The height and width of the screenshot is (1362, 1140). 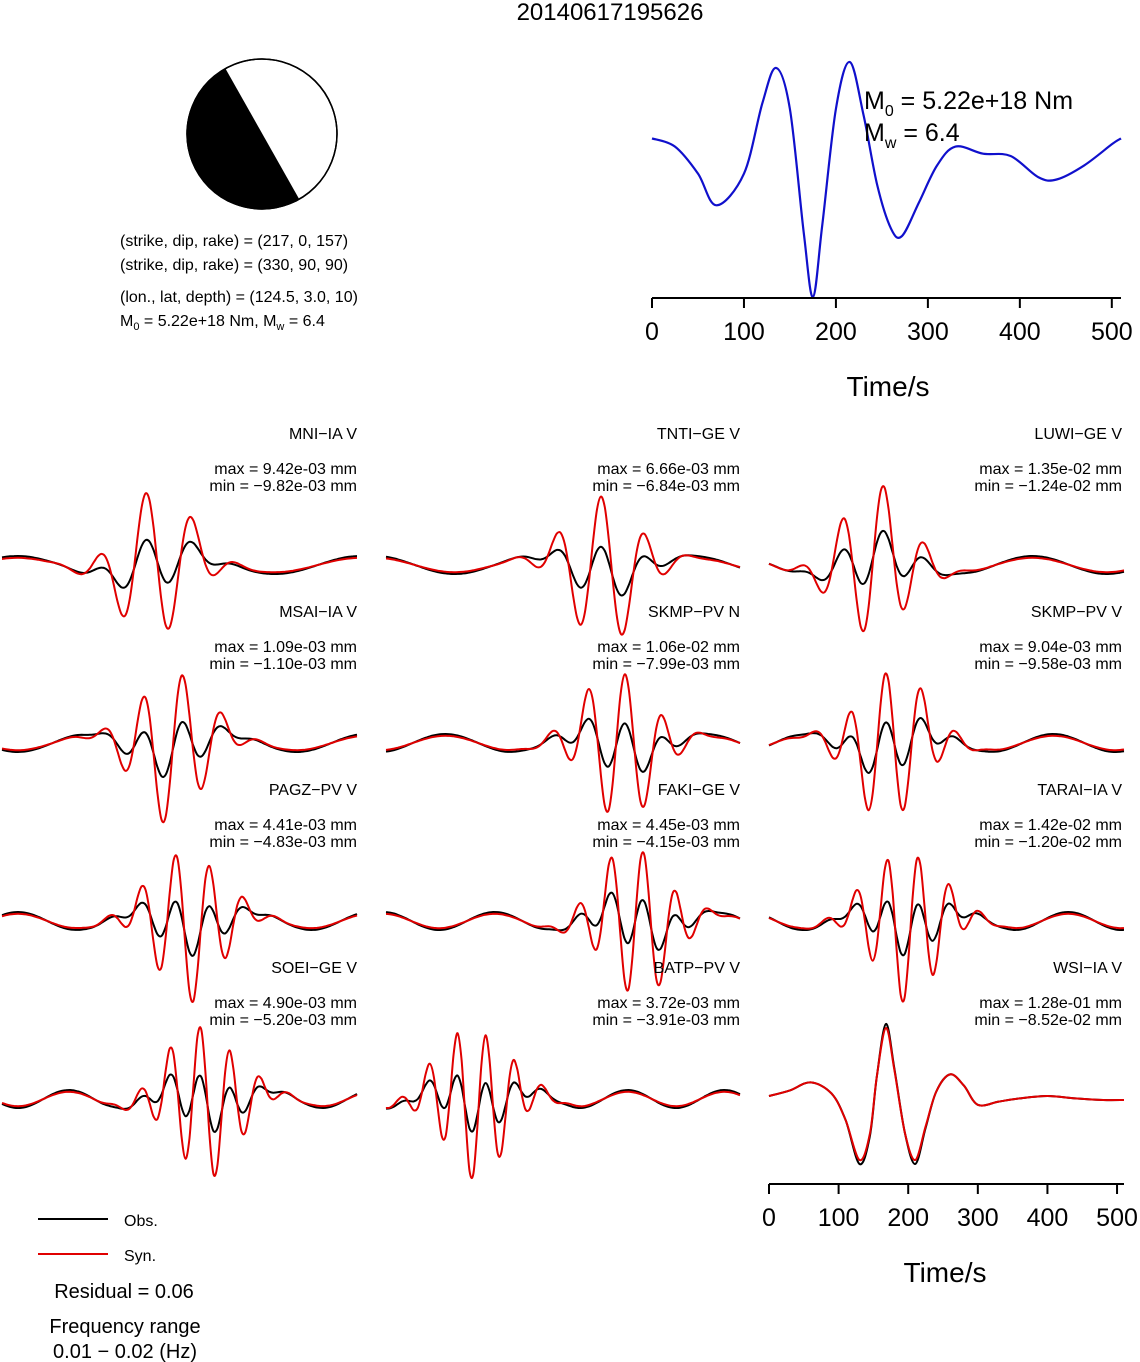 I want to click on station-name: SOEI−GE V, so click(x=314, y=968).